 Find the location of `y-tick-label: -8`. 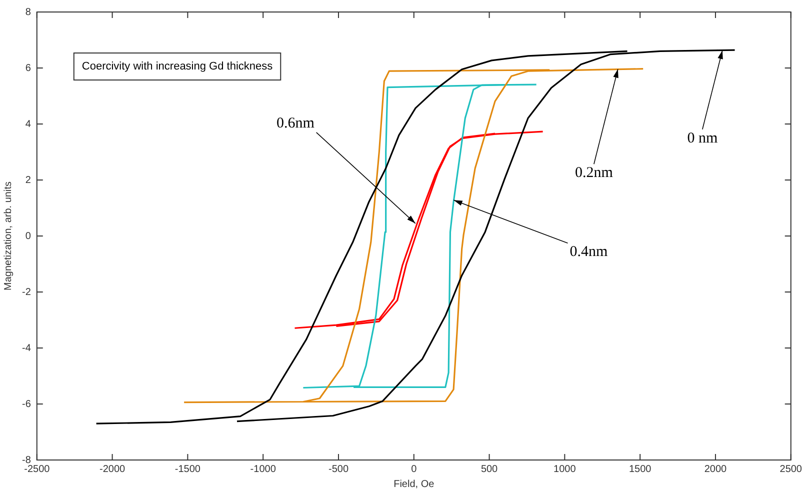

y-tick-label: -8 is located at coordinates (27, 460).